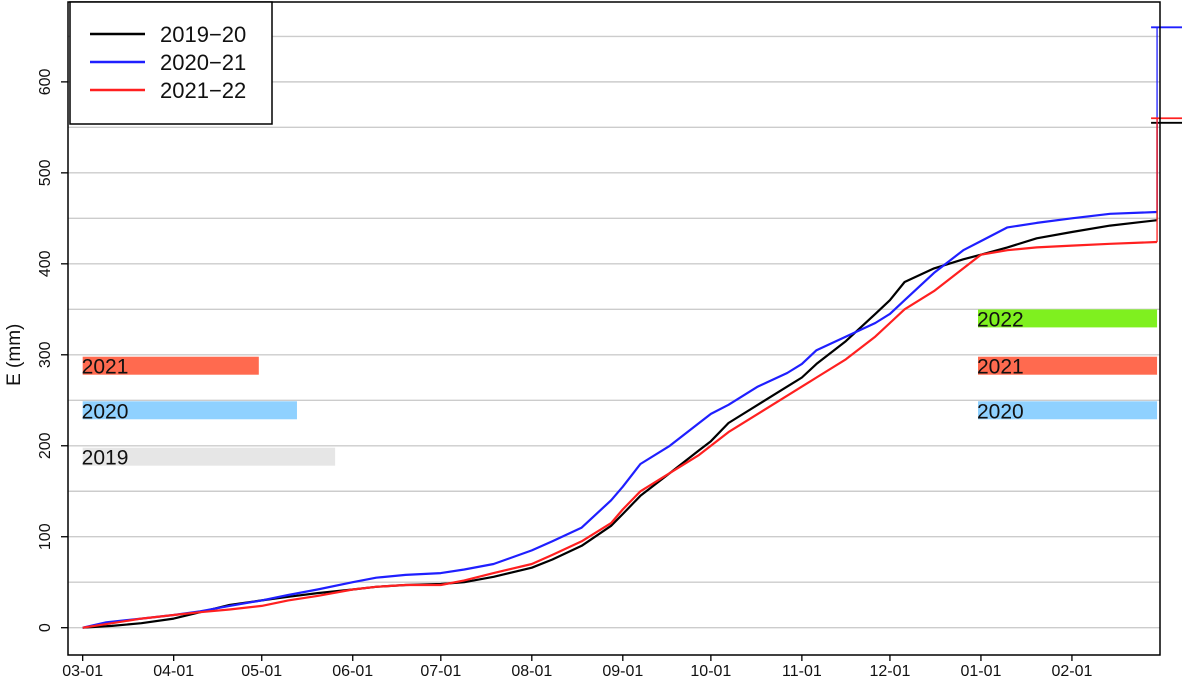 The image size is (1182, 689). What do you see at coordinates (105, 458) in the screenshot?
I see `year-bar-label: 2019` at bounding box center [105, 458].